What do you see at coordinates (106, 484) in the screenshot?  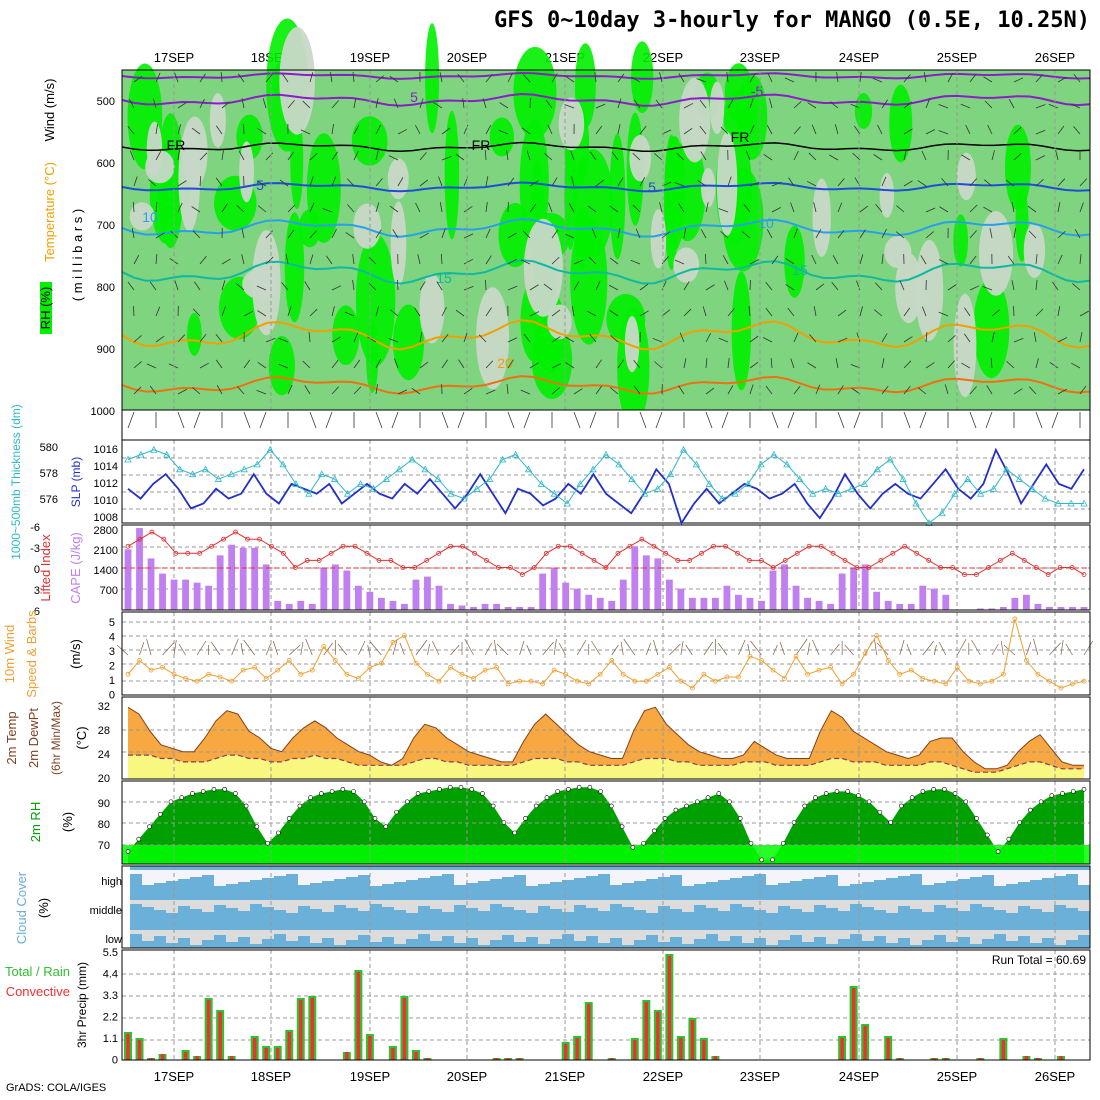 I see `slp-tick: 1012` at bounding box center [106, 484].